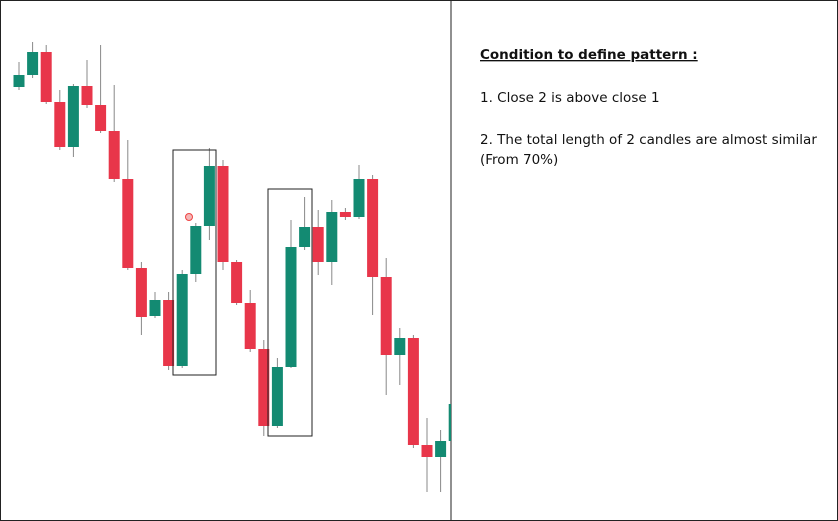 This screenshot has height=521, width=838. I want to click on notes-title: Condition to define pattern :, so click(589, 55).